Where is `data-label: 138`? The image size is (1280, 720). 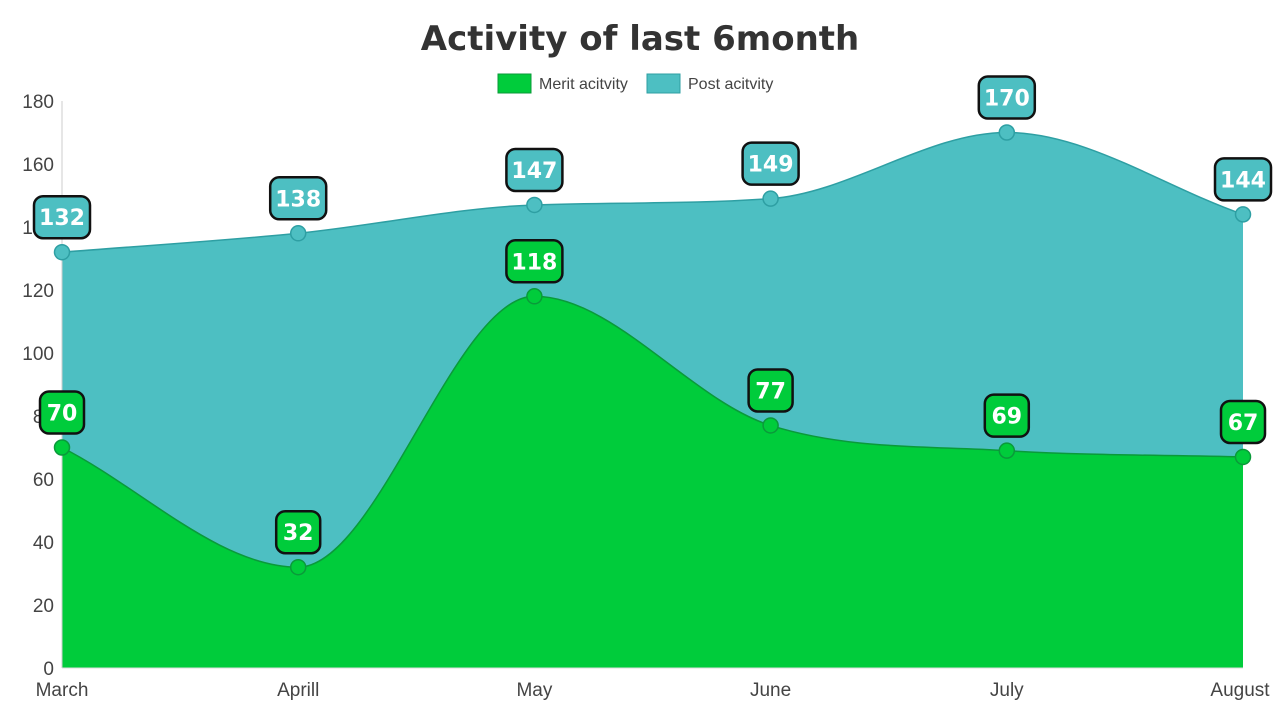
data-label: 138 is located at coordinates (298, 199).